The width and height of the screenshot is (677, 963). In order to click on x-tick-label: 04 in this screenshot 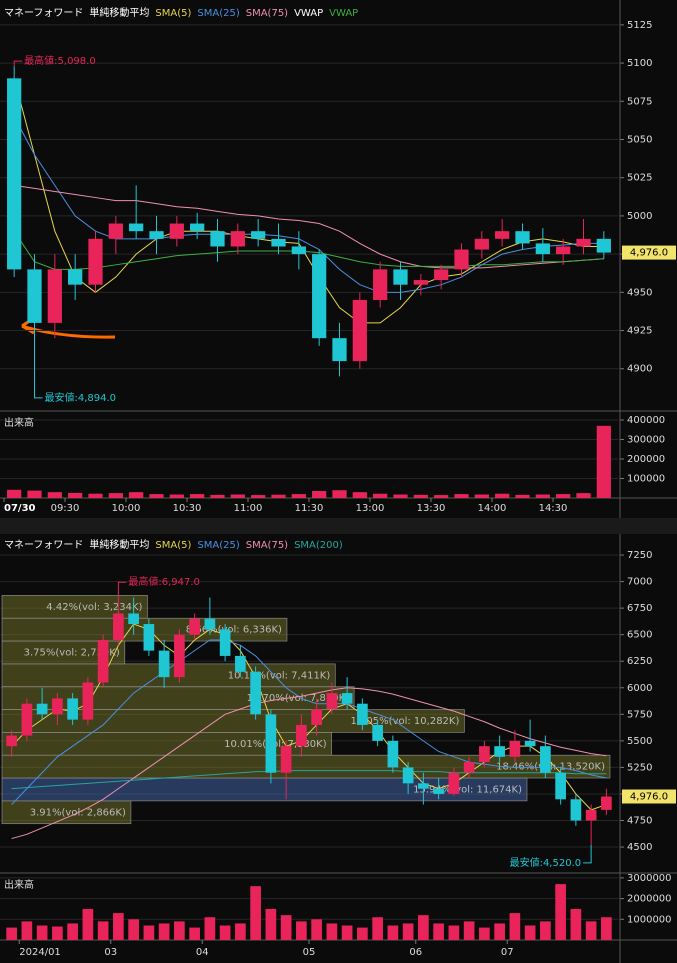, I will do `click(202, 952)`.